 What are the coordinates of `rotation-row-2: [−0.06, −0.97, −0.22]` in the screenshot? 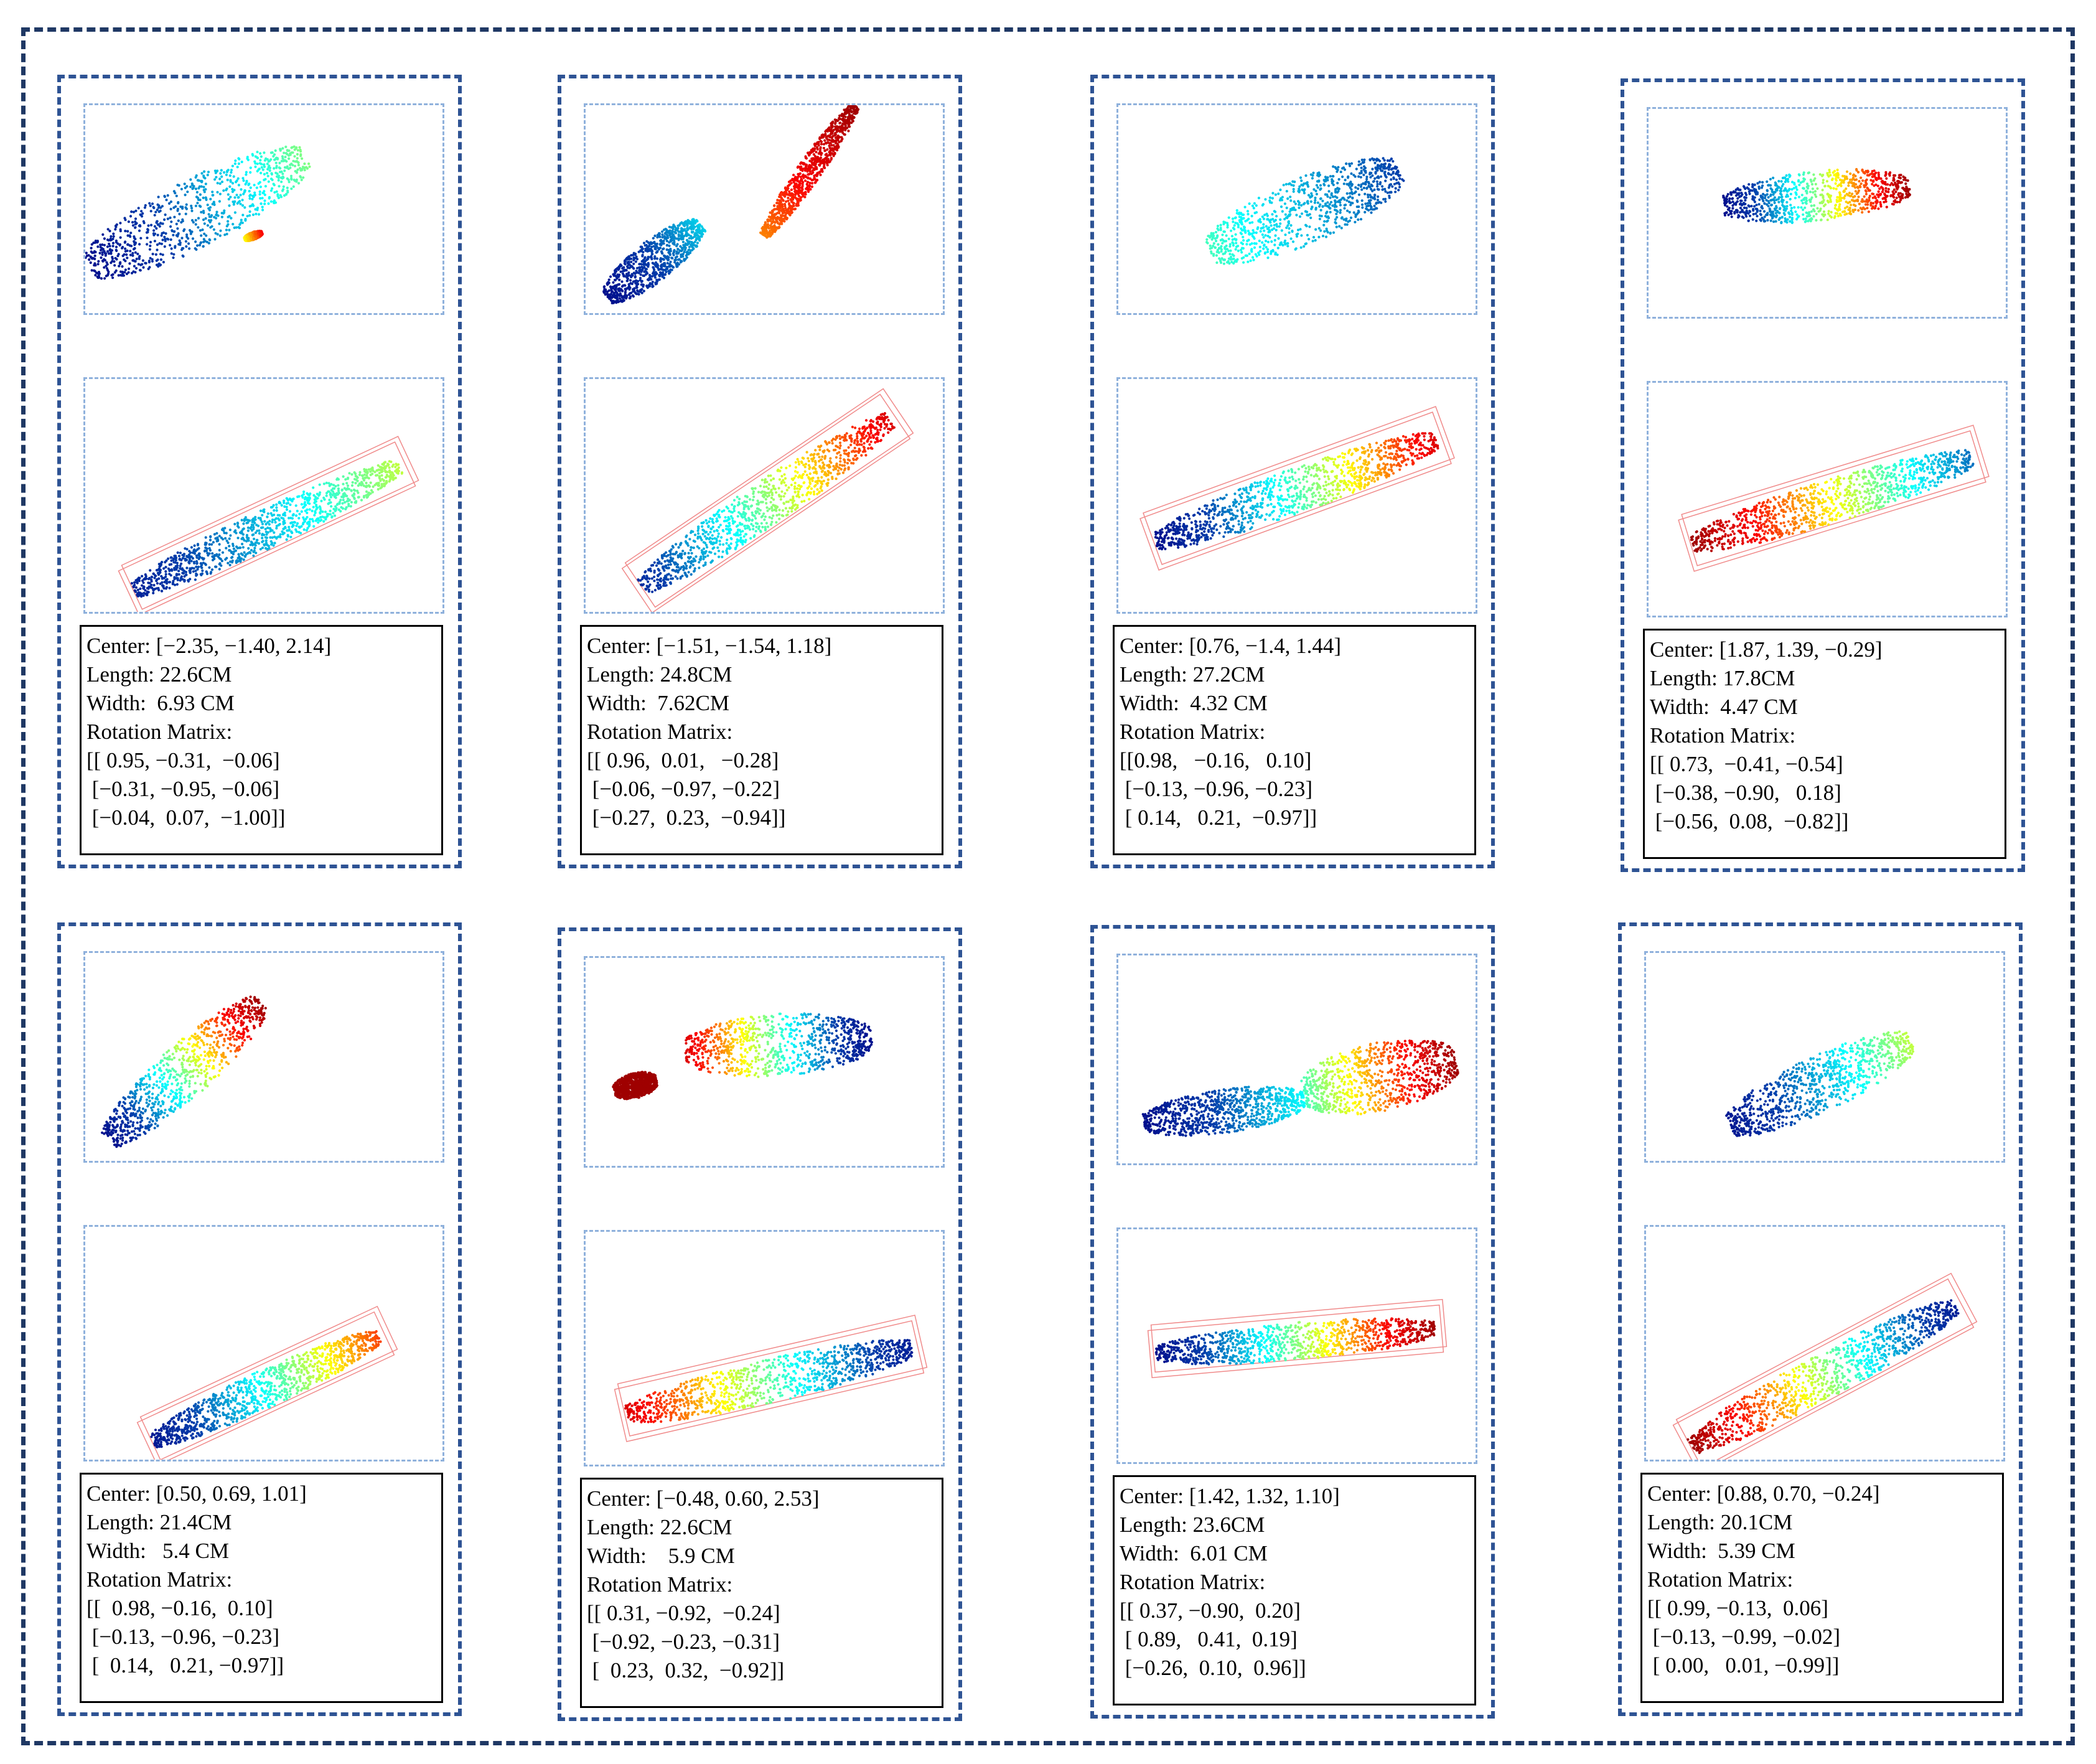 It's located at (683, 789).